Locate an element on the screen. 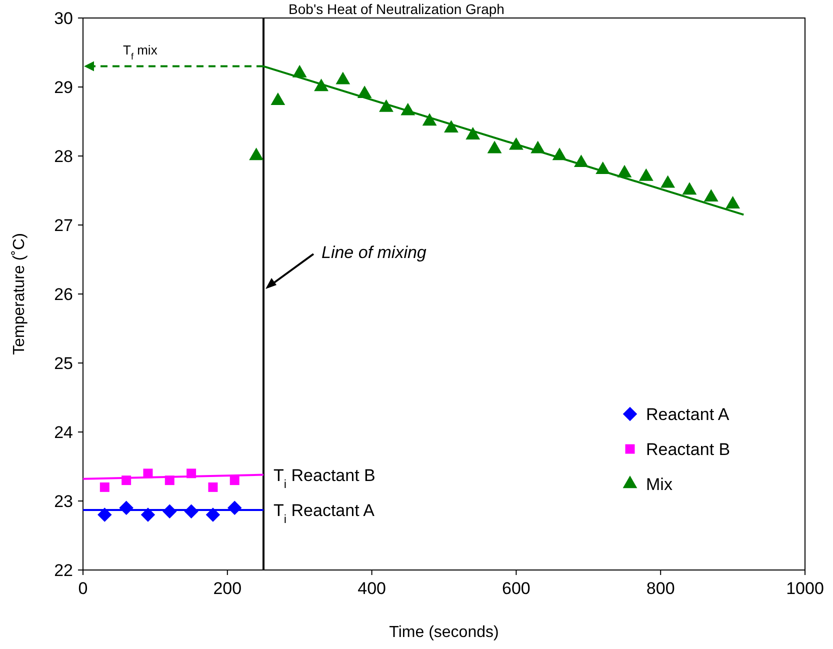 Image resolution: width=833 pixels, height=649 pixels. y-tick-label: 30 is located at coordinates (63, 18).